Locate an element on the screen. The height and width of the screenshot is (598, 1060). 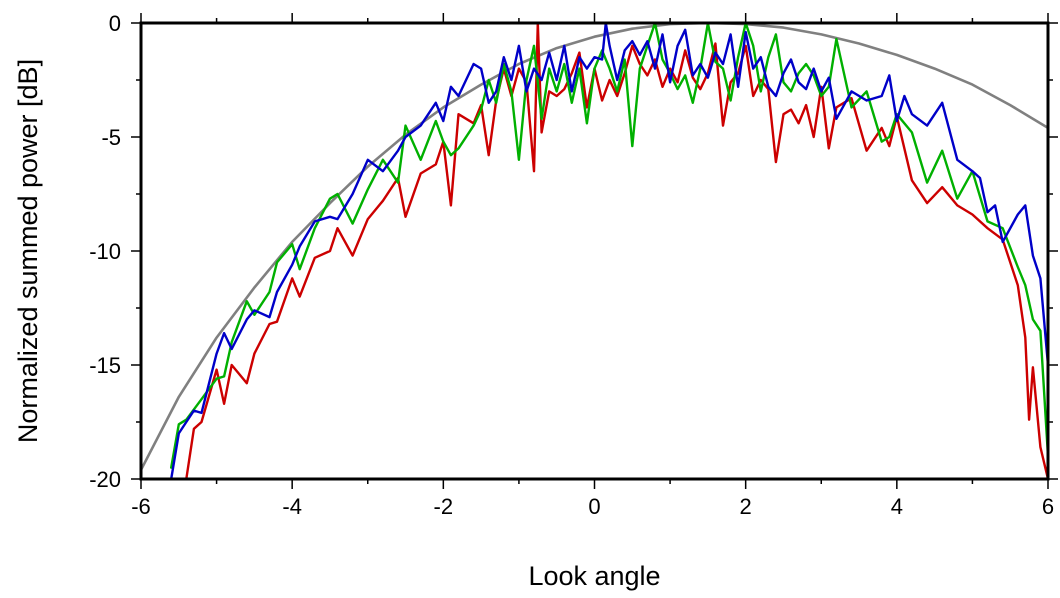
x-tick-label: 6 is located at coordinates (1048, 506).